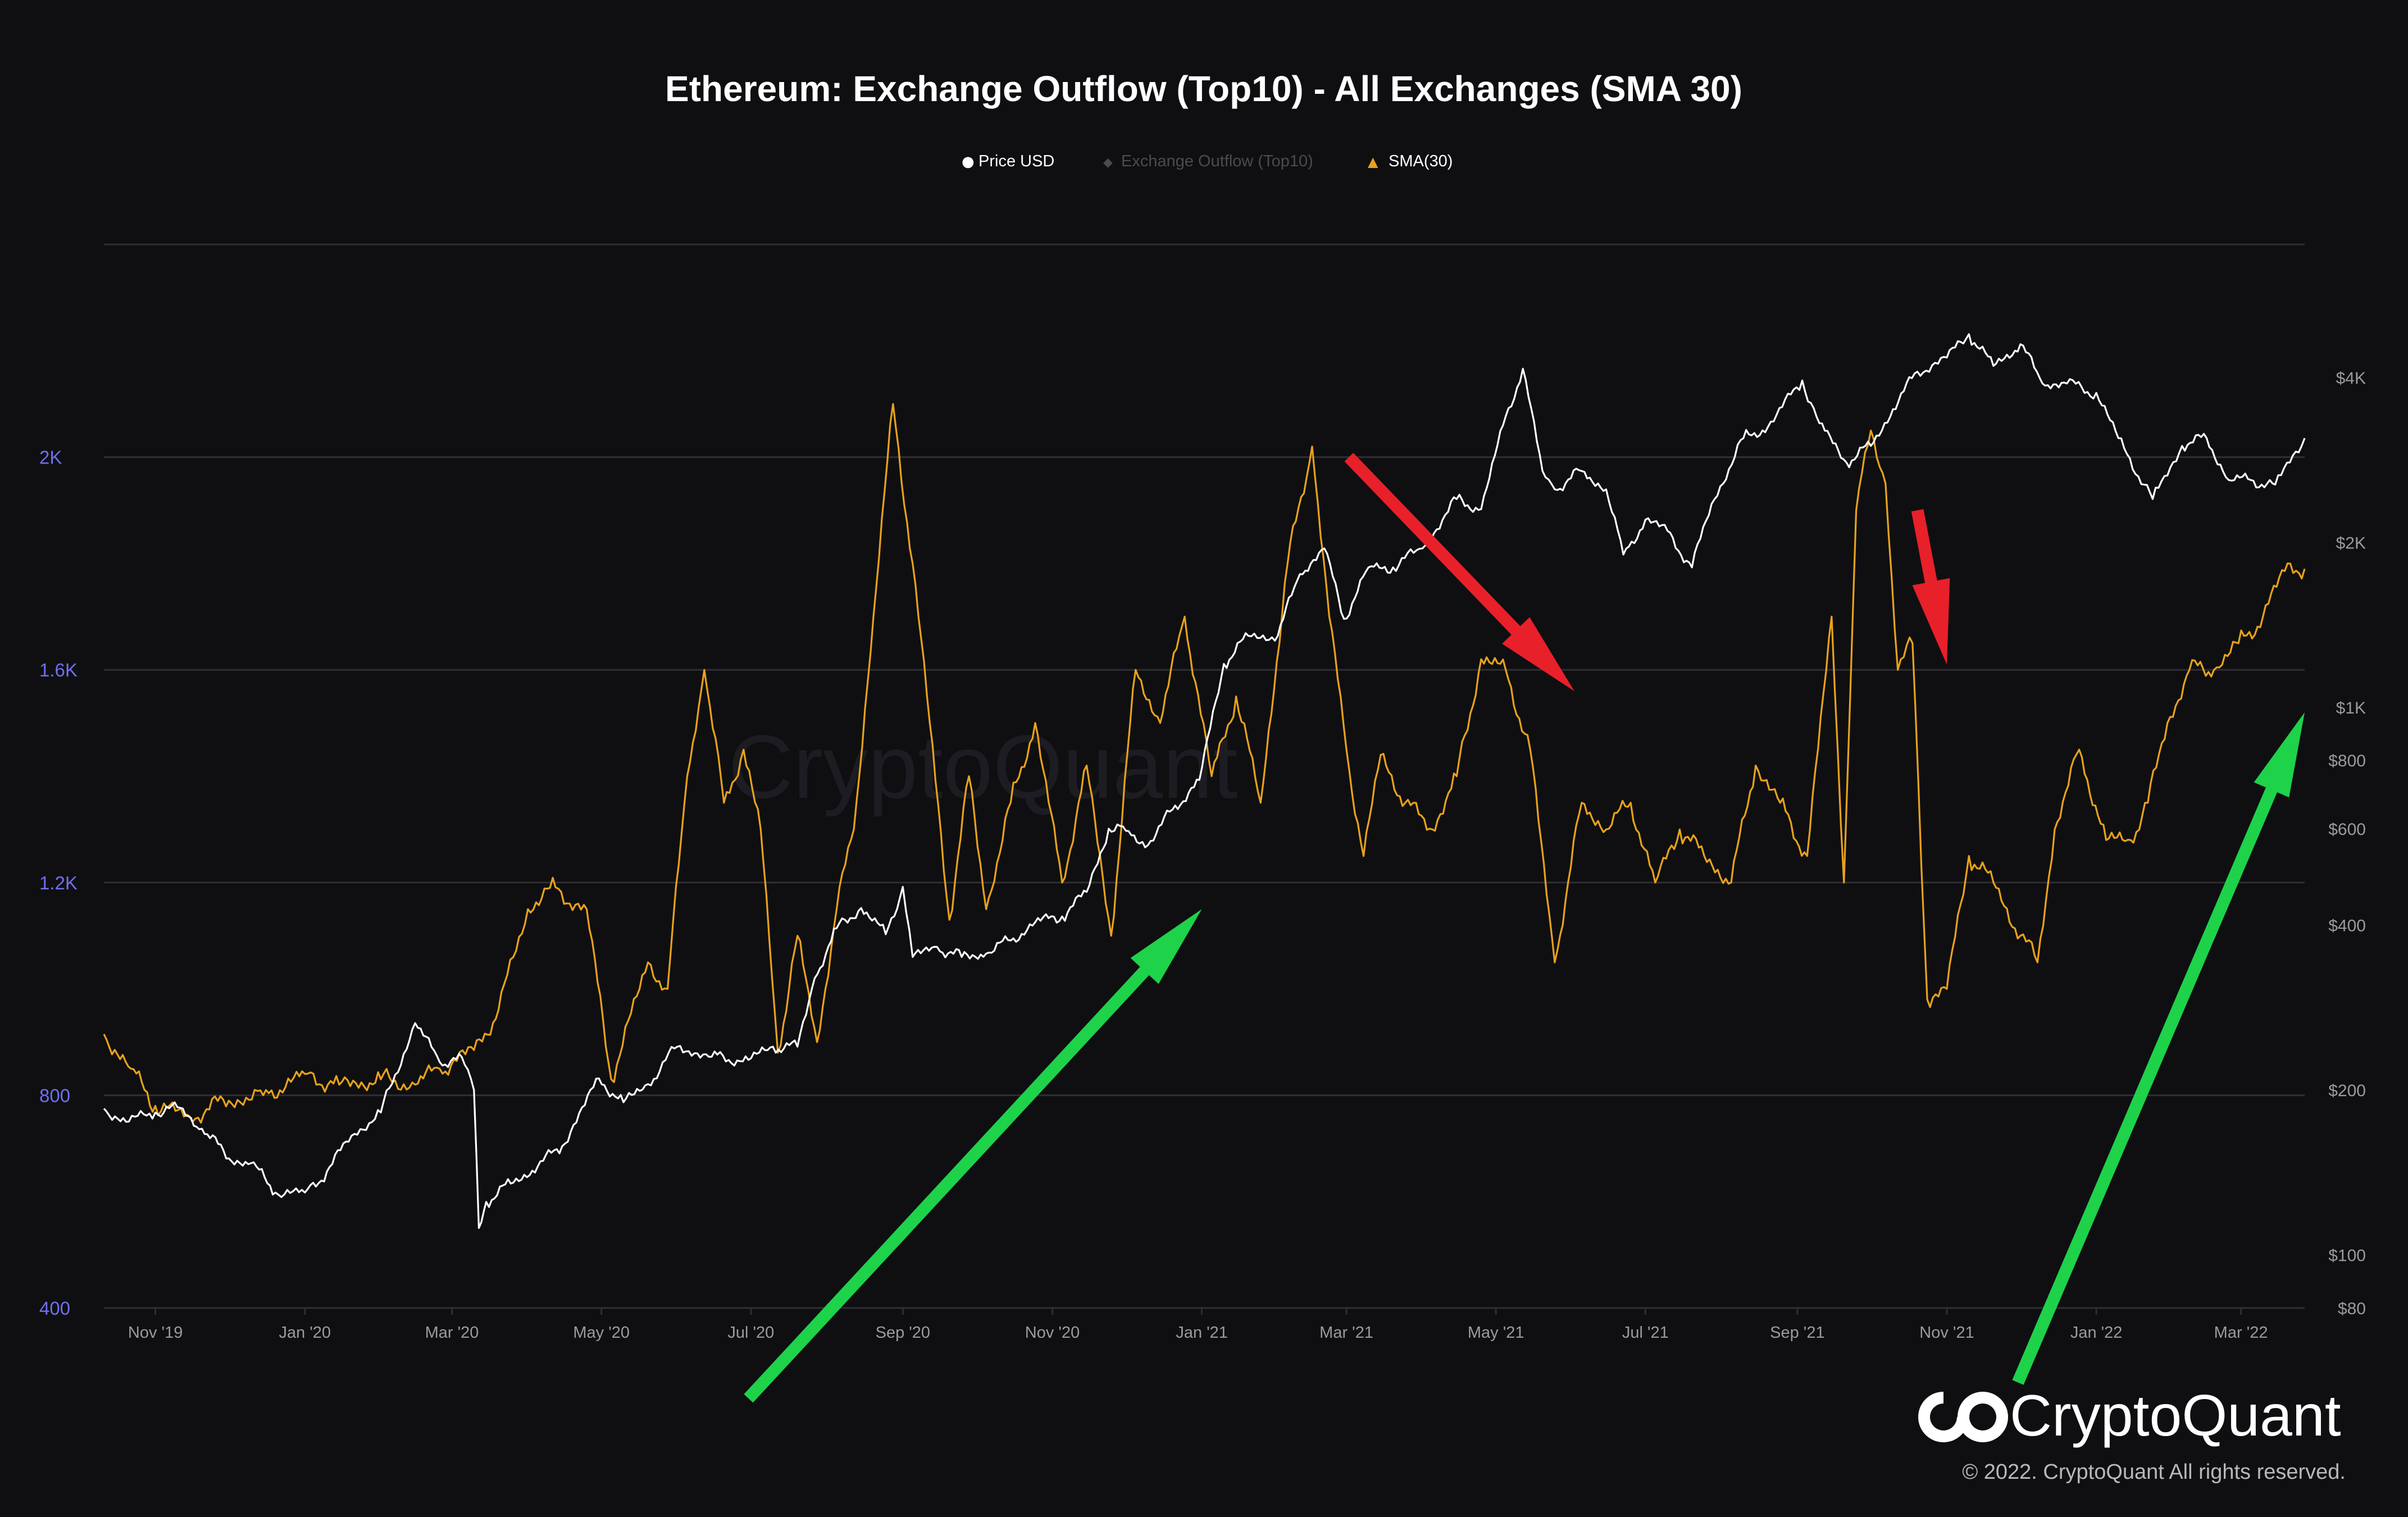  Describe the element at coordinates (2351, 543) in the screenshot. I see `right-tick-label-7: $2K` at that location.